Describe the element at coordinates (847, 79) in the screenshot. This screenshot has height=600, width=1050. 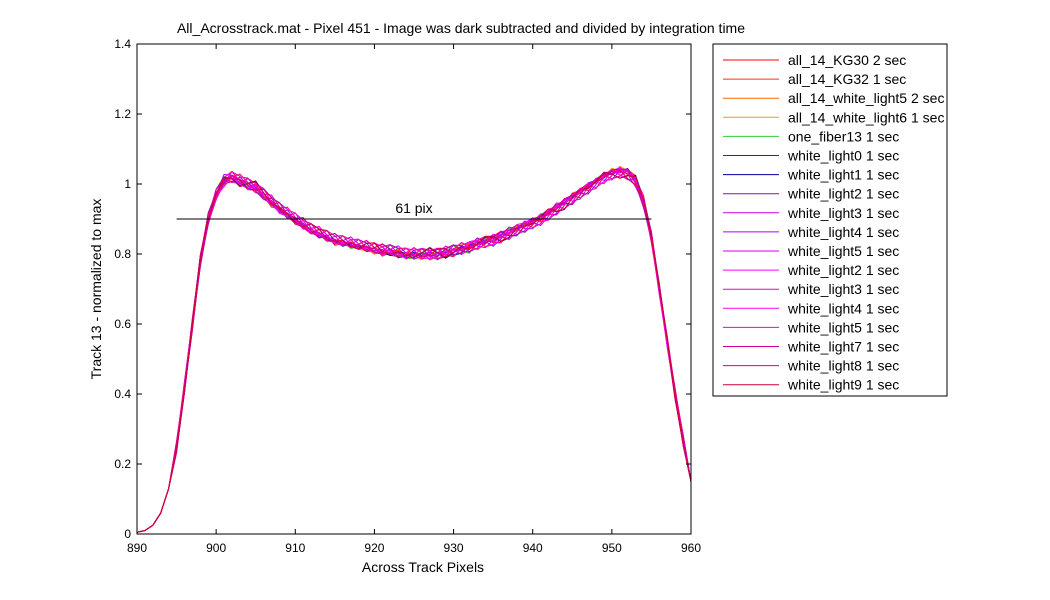
I see `legend-label: all_14_KG32 1 sec` at that location.